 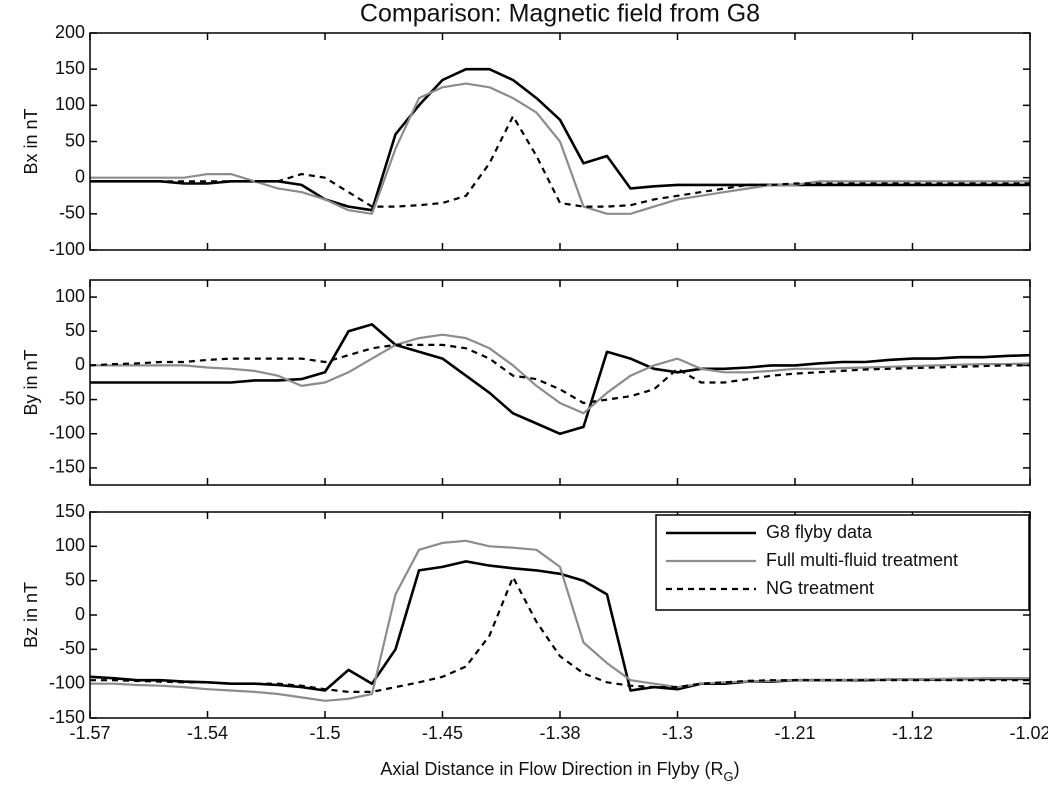 I want to click on y-axis-label: Bx in nT, so click(x=31, y=141).